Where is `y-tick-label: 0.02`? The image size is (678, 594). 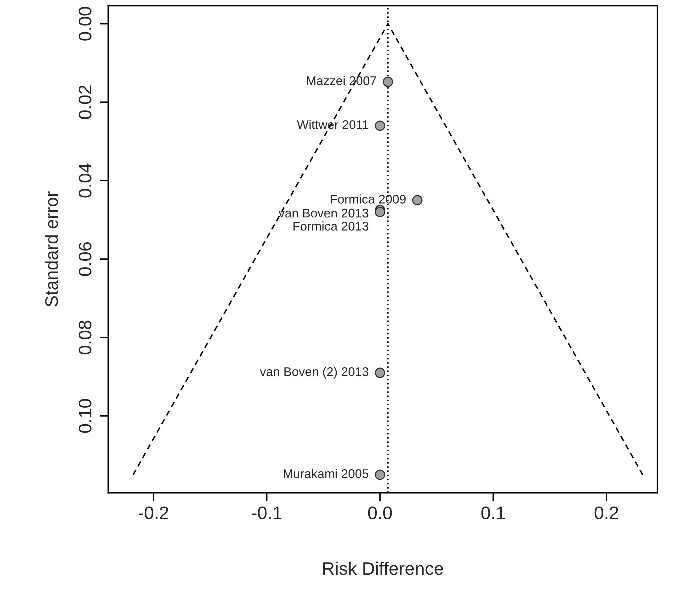 y-tick-label: 0.02 is located at coordinates (85, 103).